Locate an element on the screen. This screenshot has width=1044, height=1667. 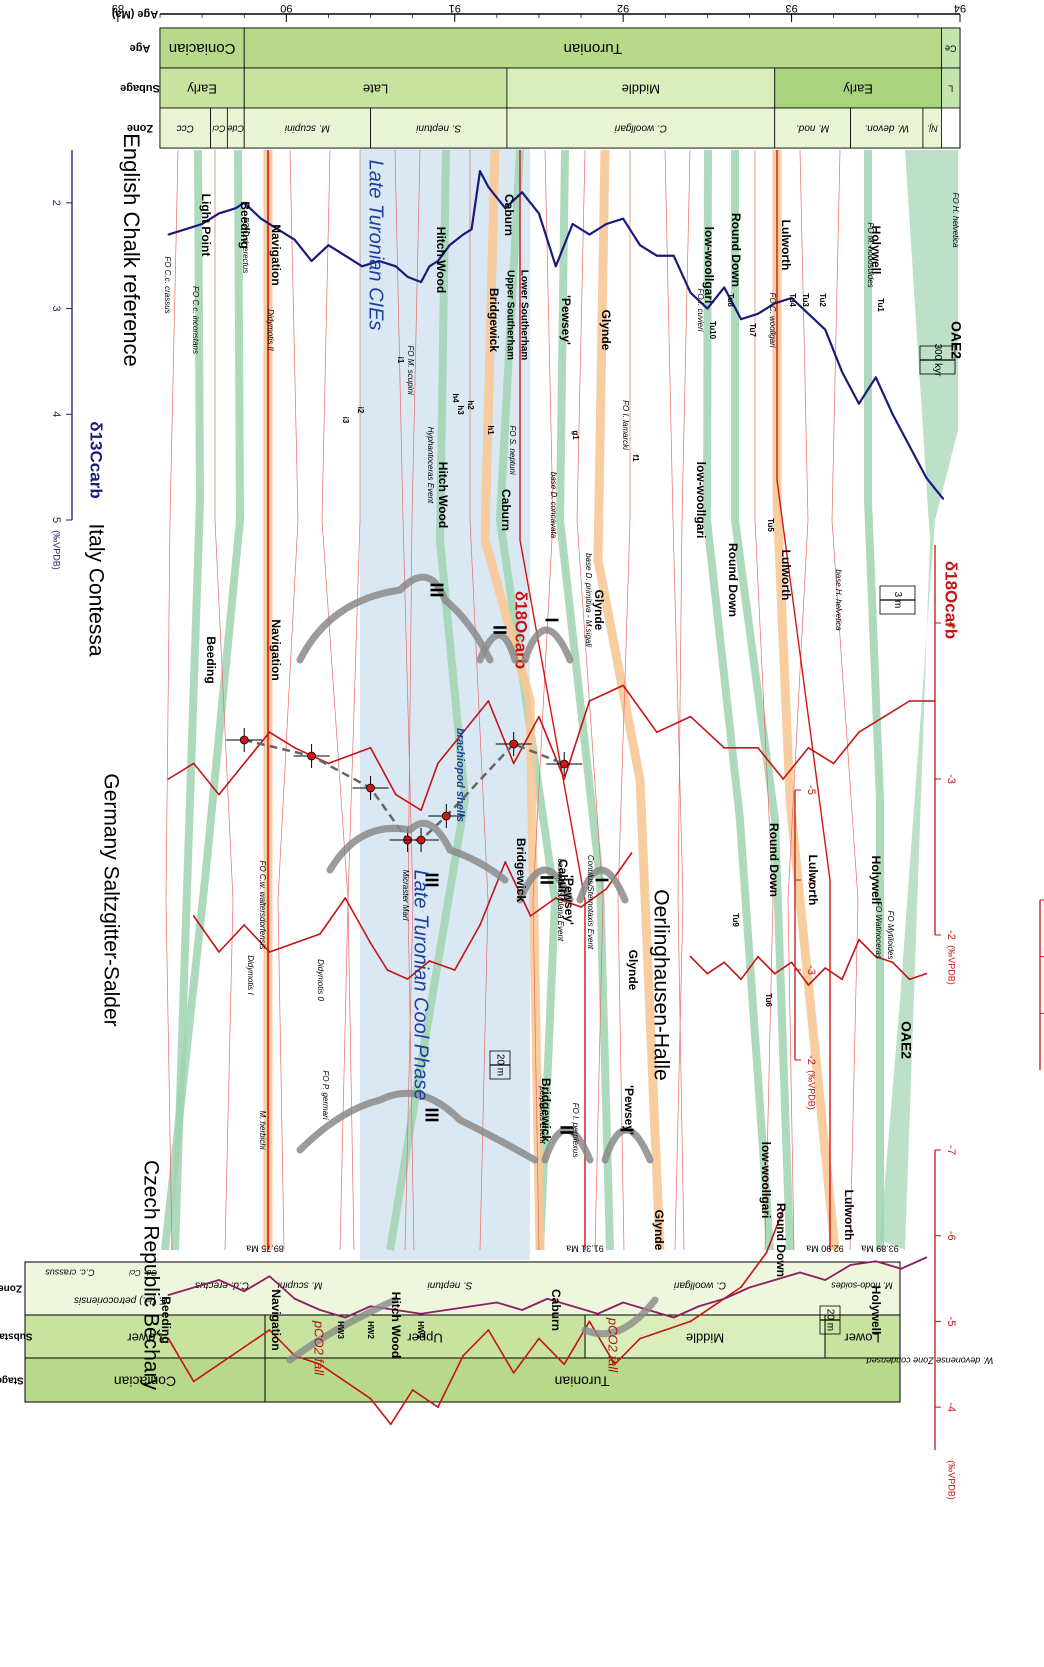
bottom-stage-coniacian is located at coordinates (145, 1380).